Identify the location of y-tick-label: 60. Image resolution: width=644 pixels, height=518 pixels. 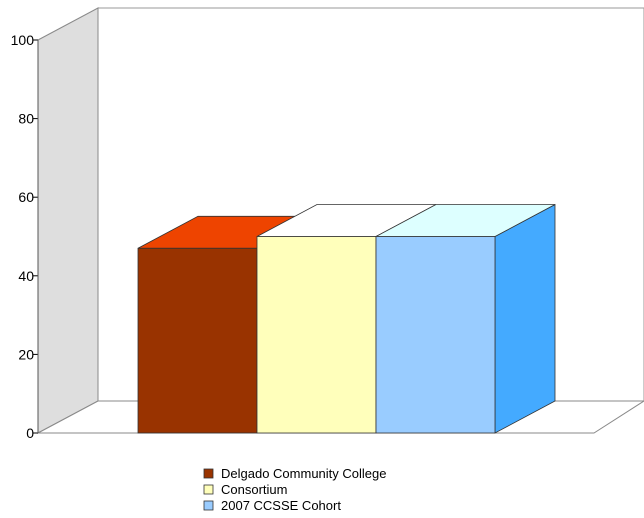
(26, 197).